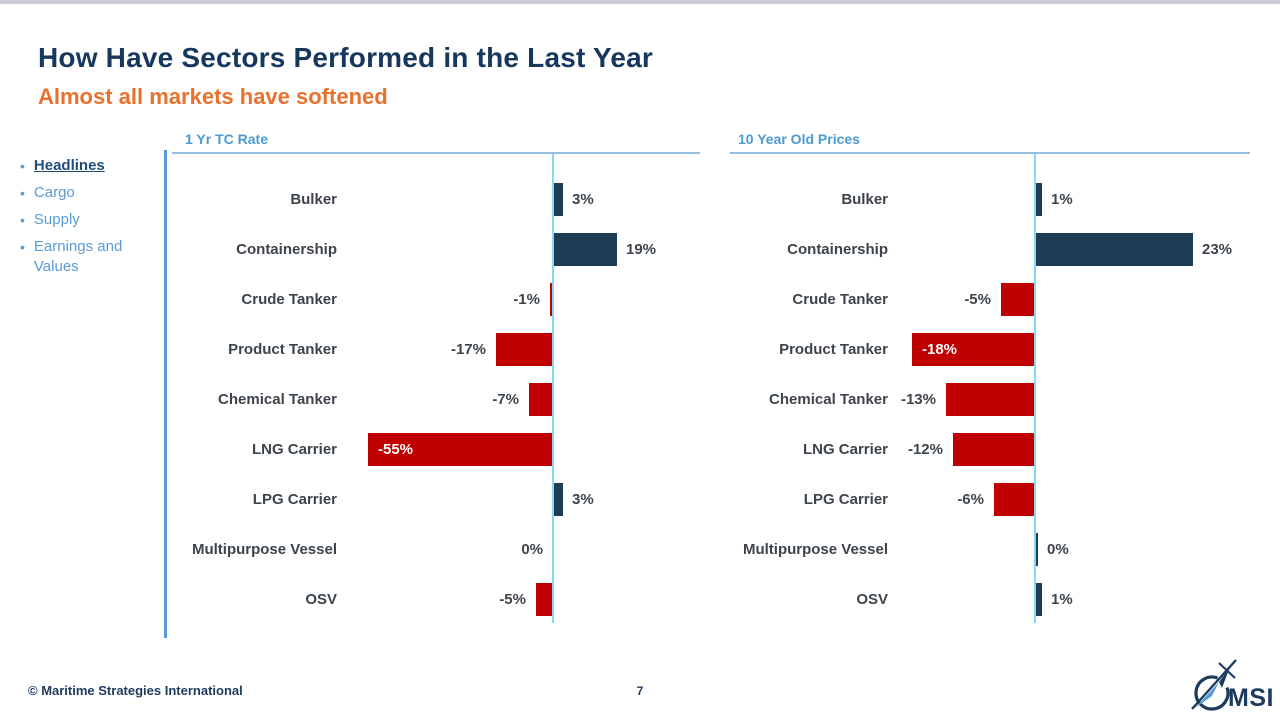 Image resolution: width=1280 pixels, height=724 pixels. Describe the element at coordinates (1251, 698) in the screenshot. I see `logo-text: MSI` at that location.